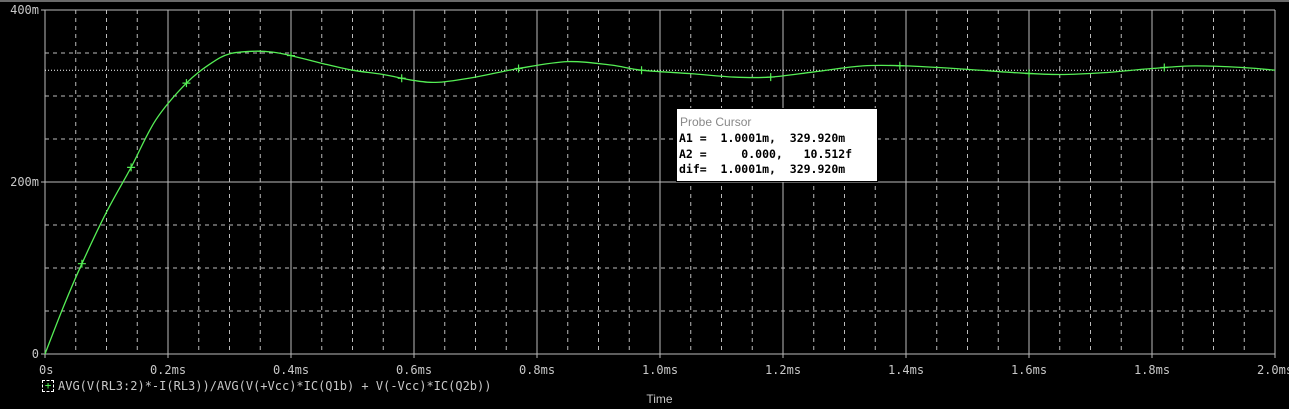 The width and height of the screenshot is (1289, 409). What do you see at coordinates (46, 370) in the screenshot?
I see `x-tick-label: 0s` at bounding box center [46, 370].